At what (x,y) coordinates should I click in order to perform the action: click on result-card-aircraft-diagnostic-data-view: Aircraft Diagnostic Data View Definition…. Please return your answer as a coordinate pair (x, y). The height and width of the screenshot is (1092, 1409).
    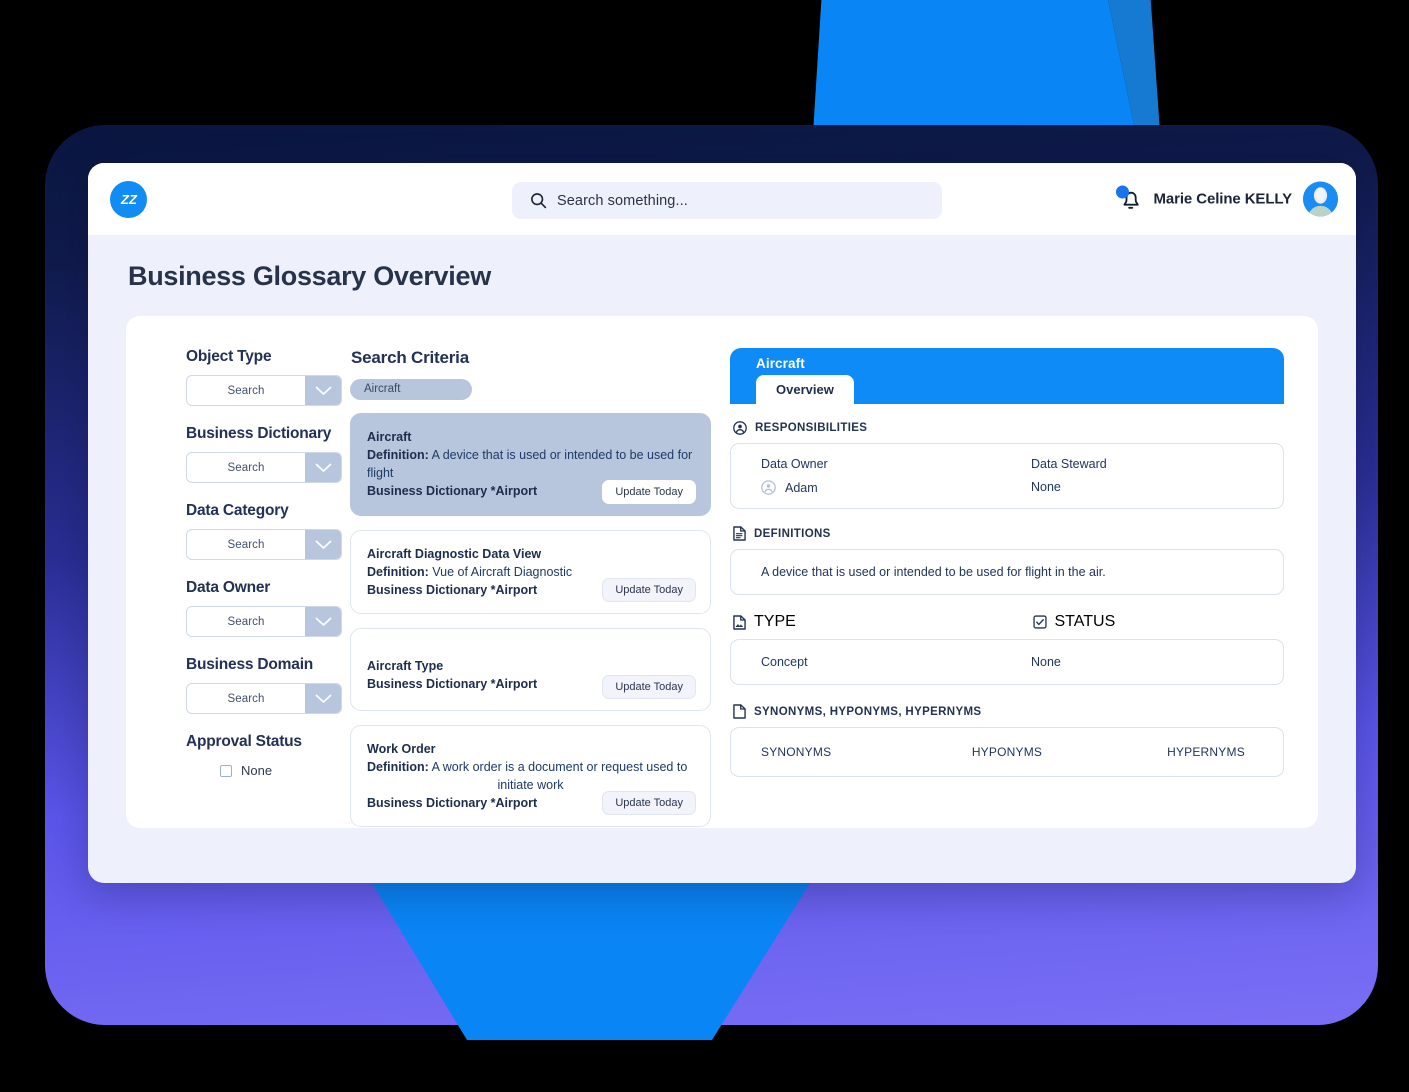
    Looking at the image, I should click on (530, 571).